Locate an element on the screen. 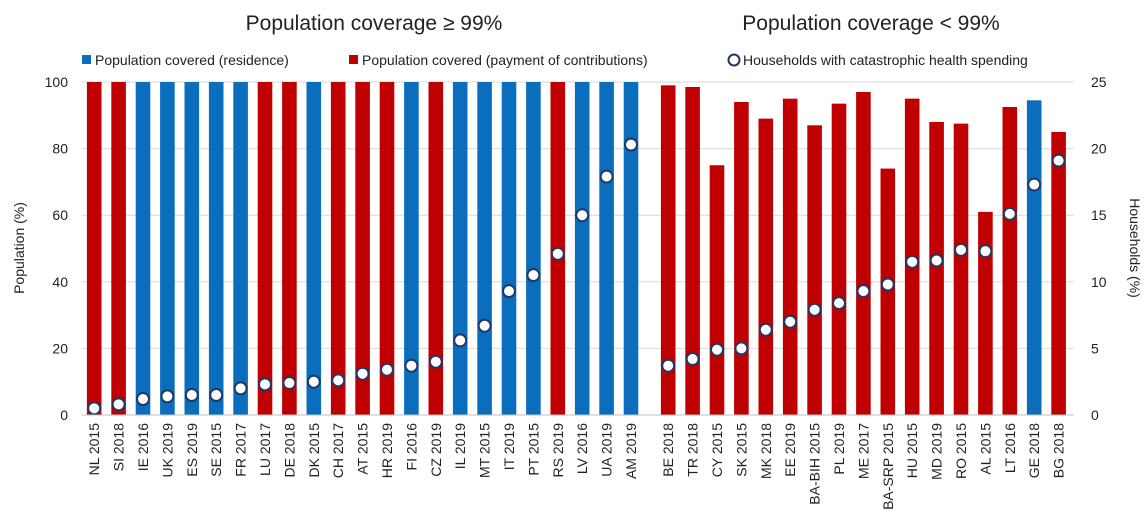 The height and width of the screenshot is (526, 1144). x-tick-label: CH 2017 is located at coordinates (338, 450).